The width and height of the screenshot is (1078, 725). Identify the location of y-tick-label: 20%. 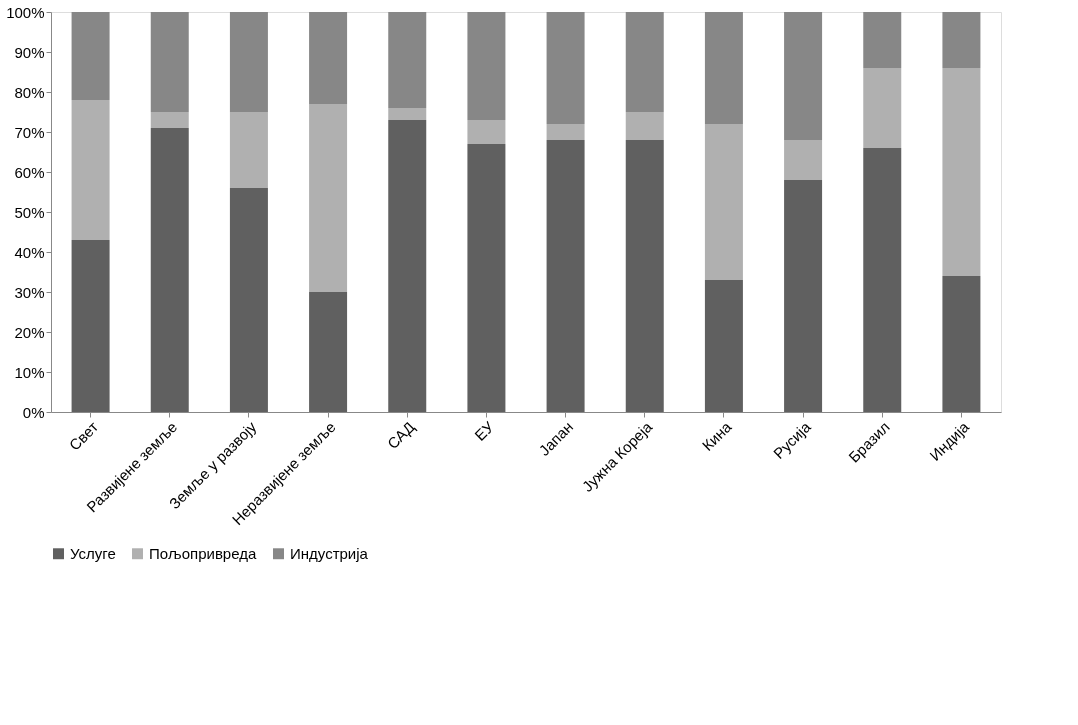
(29, 332).